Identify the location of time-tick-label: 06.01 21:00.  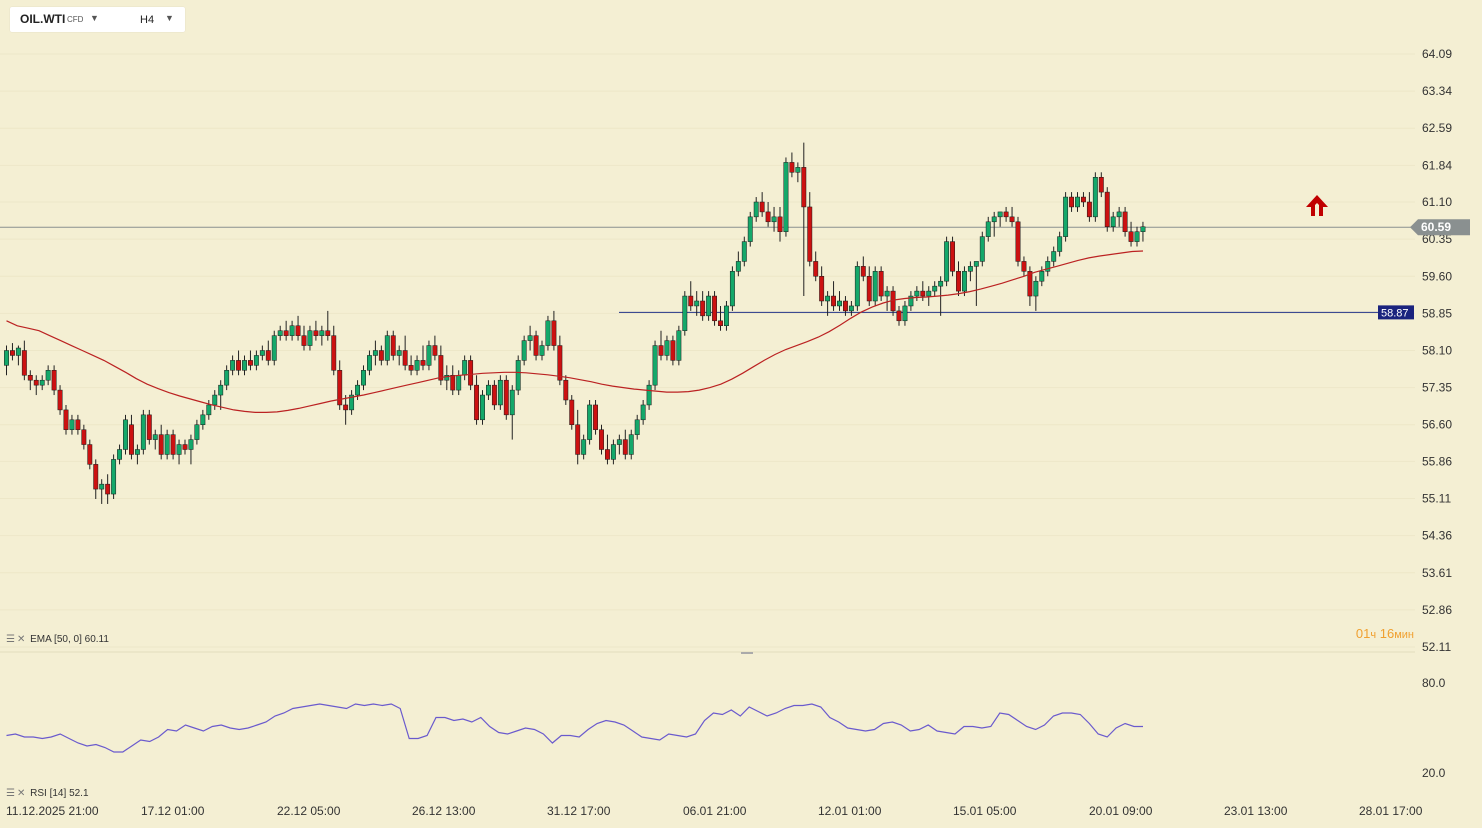
(715, 811).